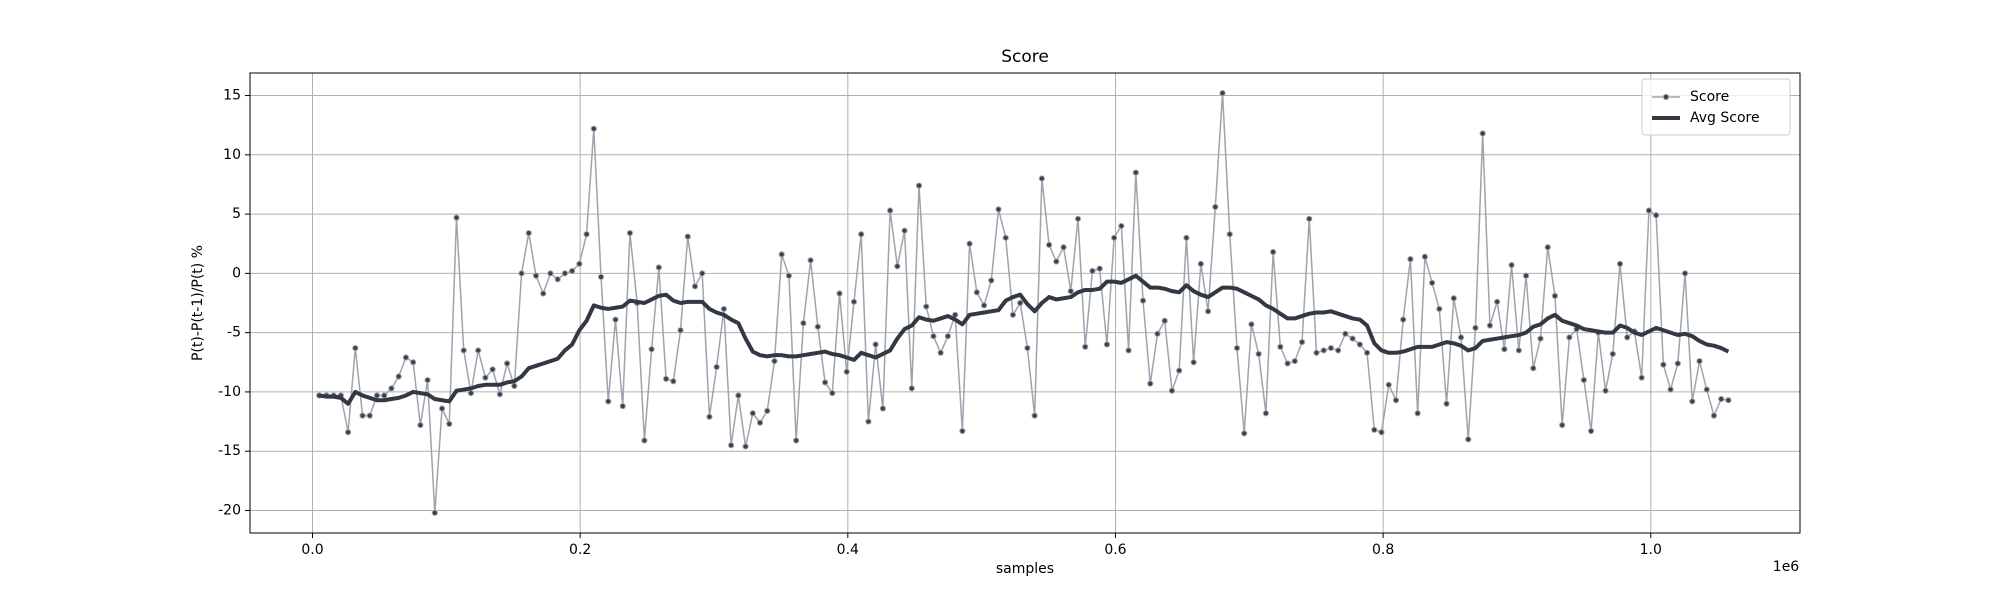 Image resolution: width=2000 pixels, height=600 pixels. I want to click on x-offset-label: 1e6, so click(1786, 567).